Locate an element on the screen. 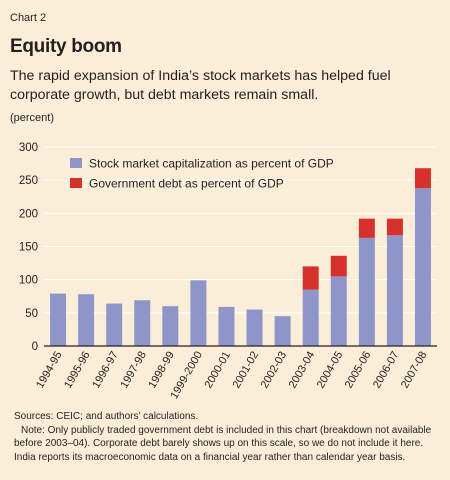 This screenshot has width=450, height=480. y-tick-label: 300 is located at coordinates (28, 148).